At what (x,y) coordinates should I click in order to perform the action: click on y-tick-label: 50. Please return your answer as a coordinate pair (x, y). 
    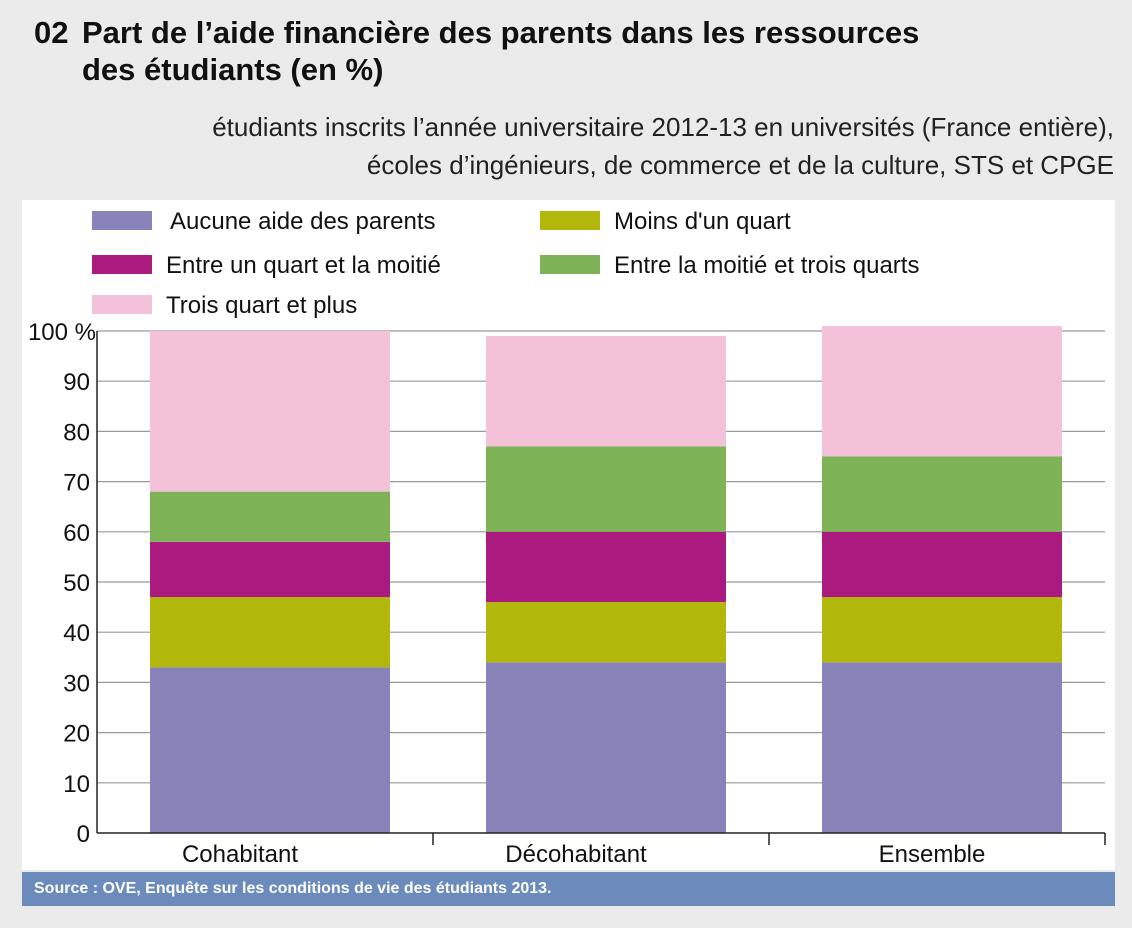
    Looking at the image, I should click on (76, 583).